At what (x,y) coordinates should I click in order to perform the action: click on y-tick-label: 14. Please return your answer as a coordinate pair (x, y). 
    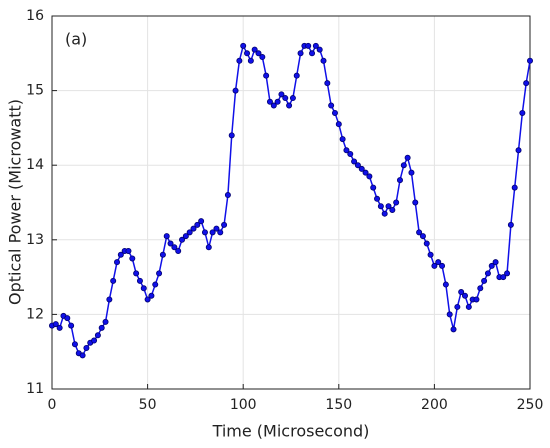
    Looking at the image, I should click on (35, 165).